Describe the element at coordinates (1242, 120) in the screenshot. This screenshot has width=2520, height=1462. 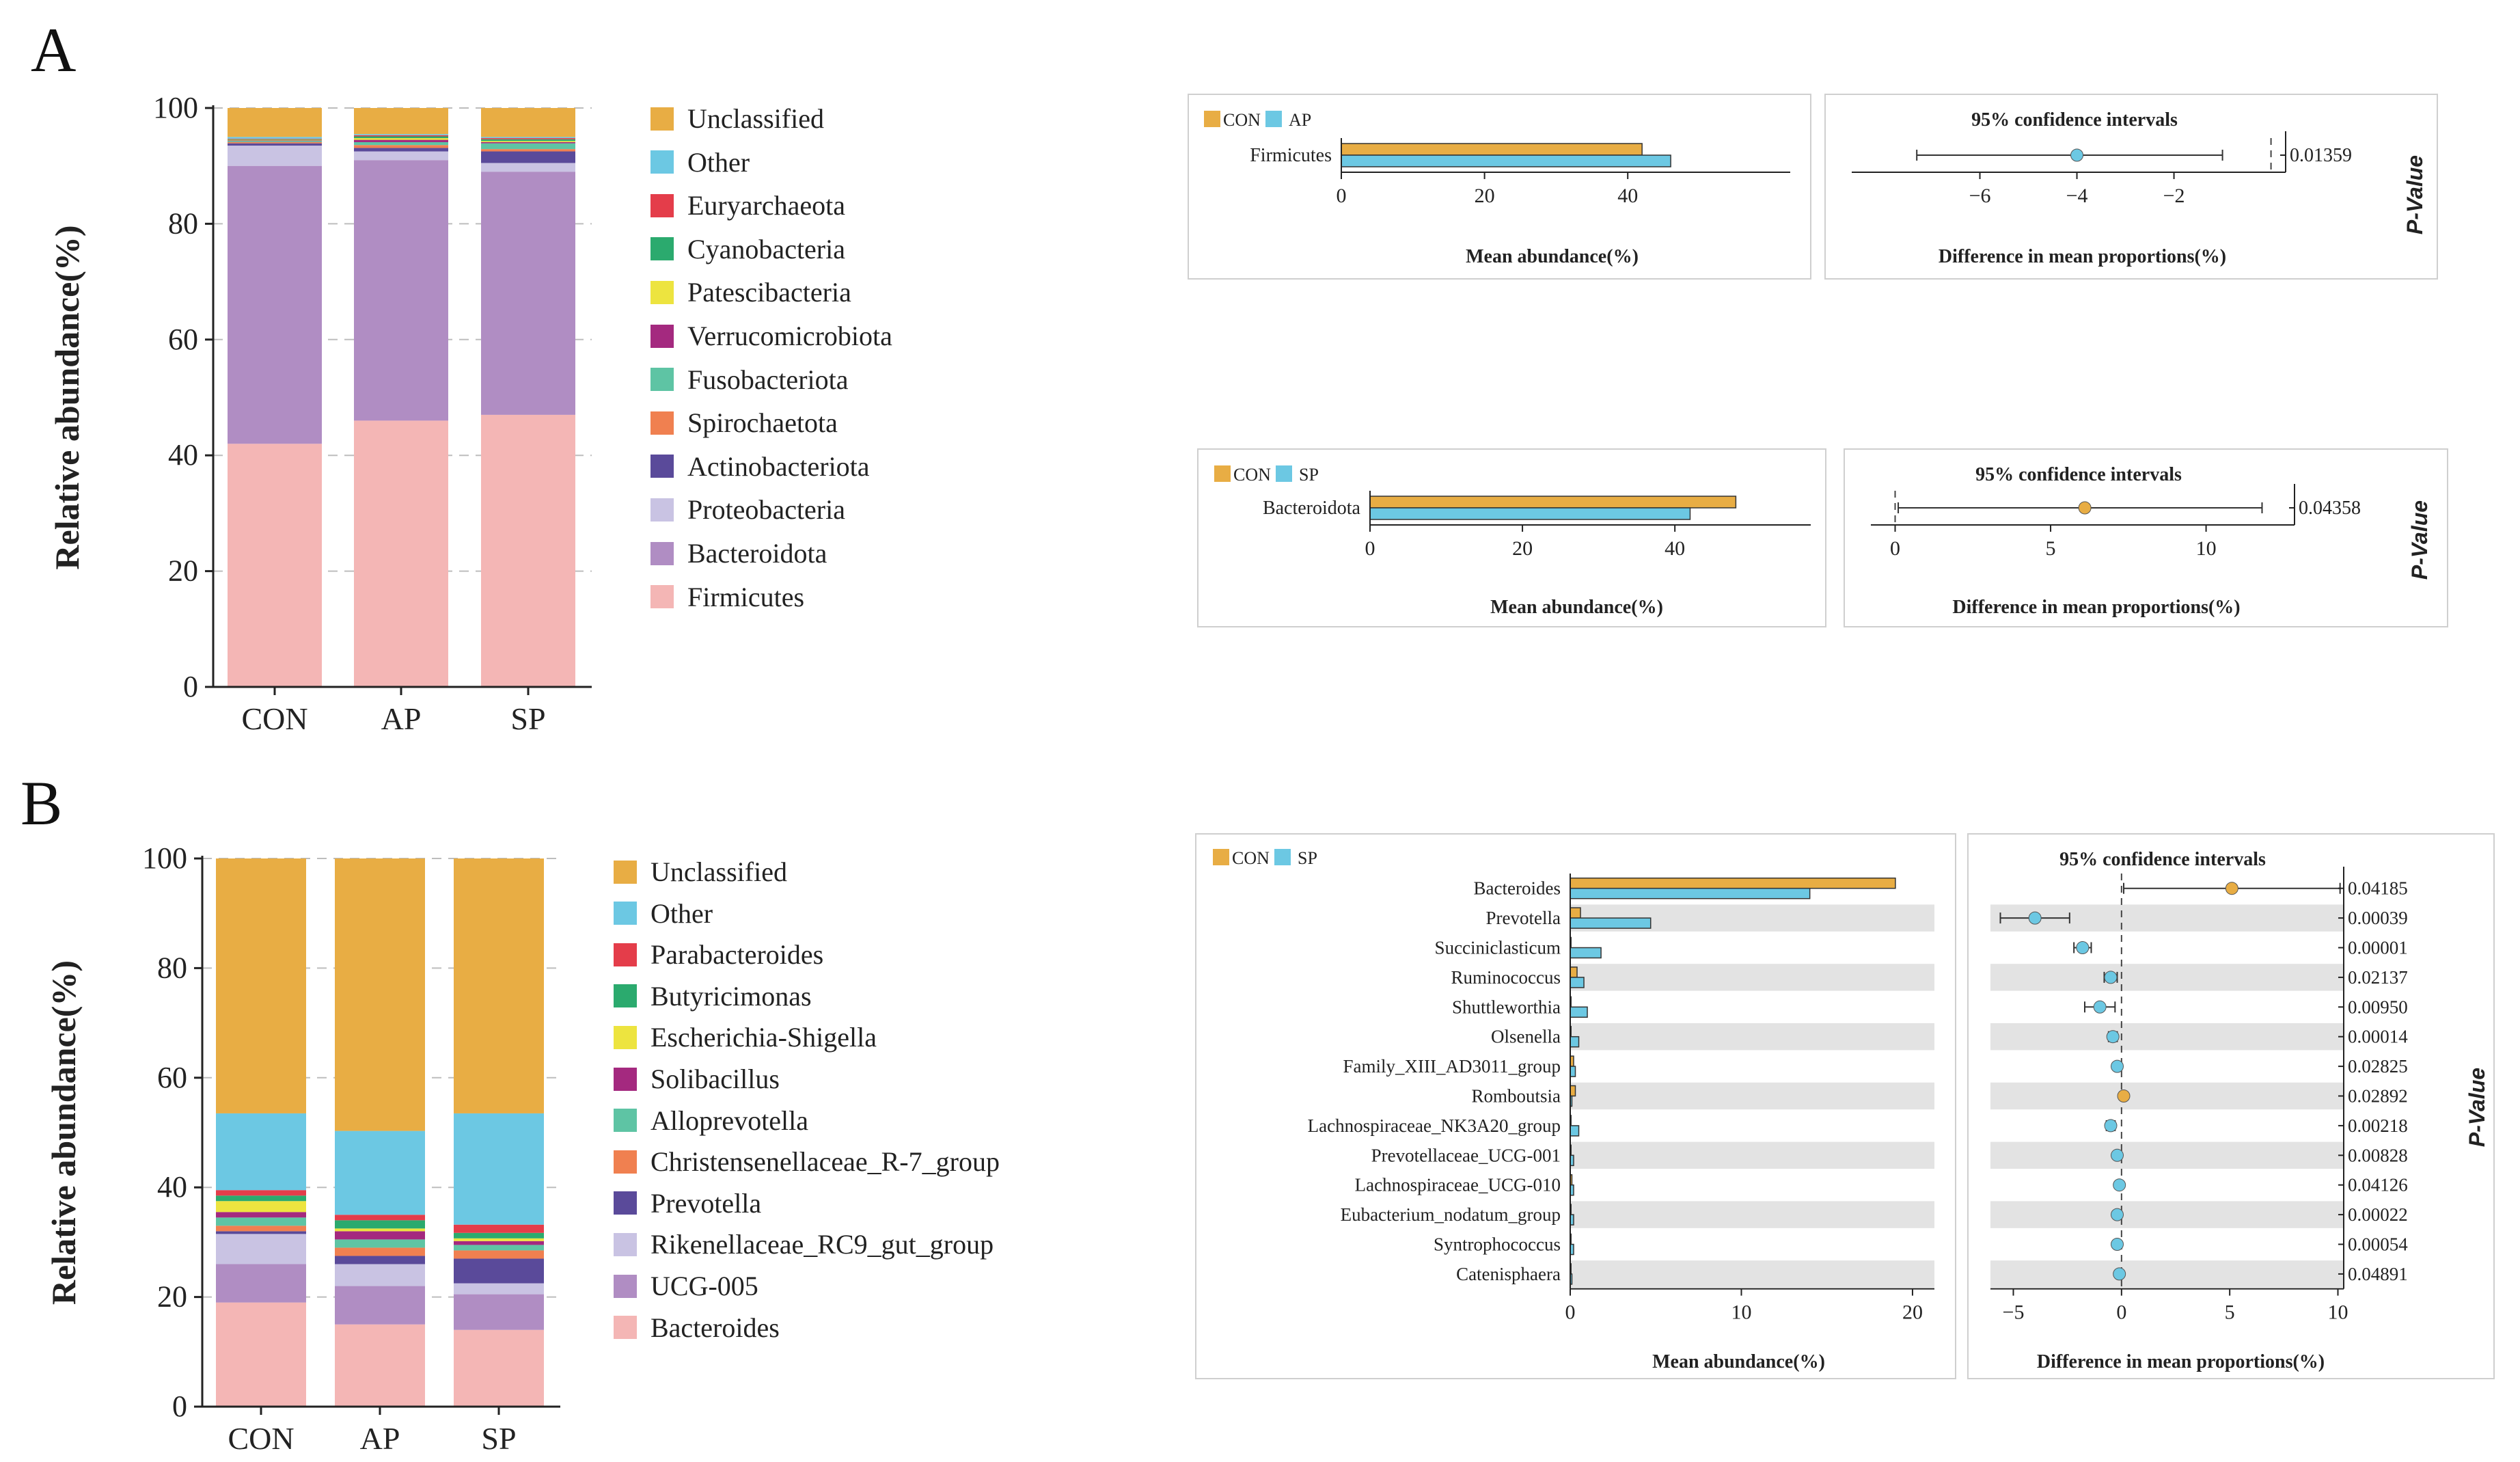
I see `undefined-legend-con: CON` at that location.